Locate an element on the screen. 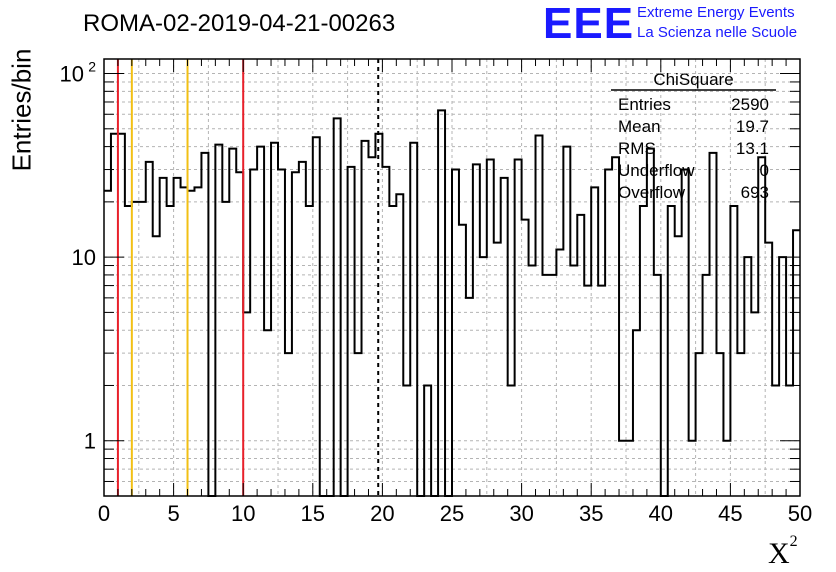 This screenshot has width=836, height=572. y-tick-label-superscript: 2 is located at coordinates (92, 67).